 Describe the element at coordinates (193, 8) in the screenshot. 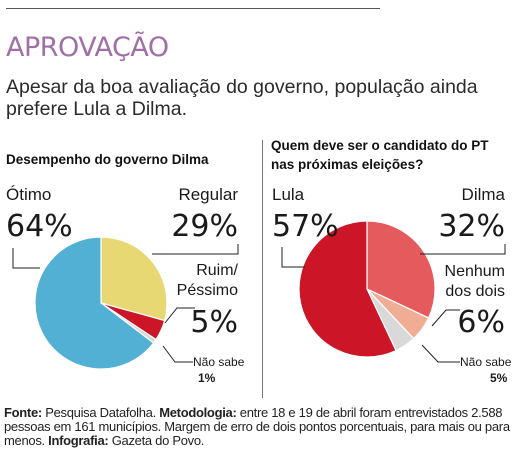

I see `top-rule` at that location.